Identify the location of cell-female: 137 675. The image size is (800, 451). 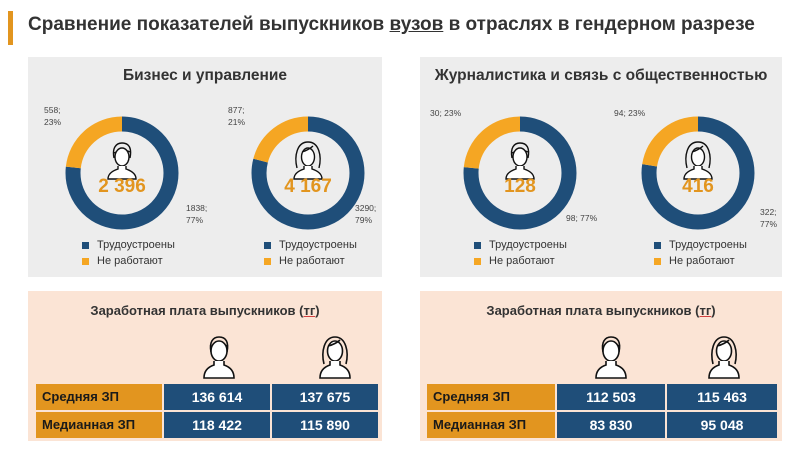
(325, 397).